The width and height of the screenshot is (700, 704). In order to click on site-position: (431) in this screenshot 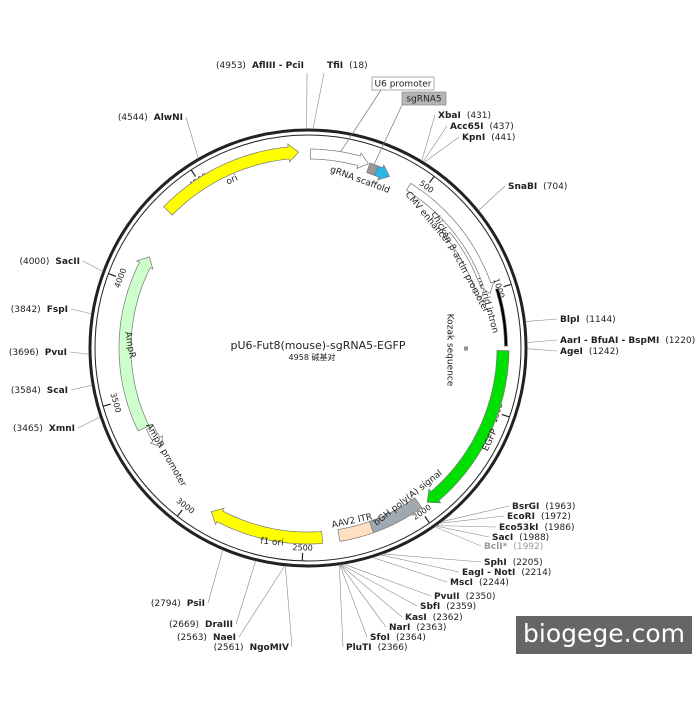, I will do `click(479, 116)`.